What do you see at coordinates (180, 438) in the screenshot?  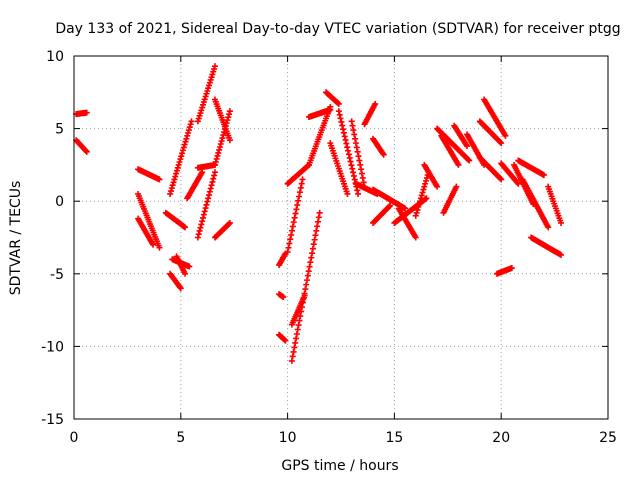 I see `x-tick-label: 5` at bounding box center [180, 438].